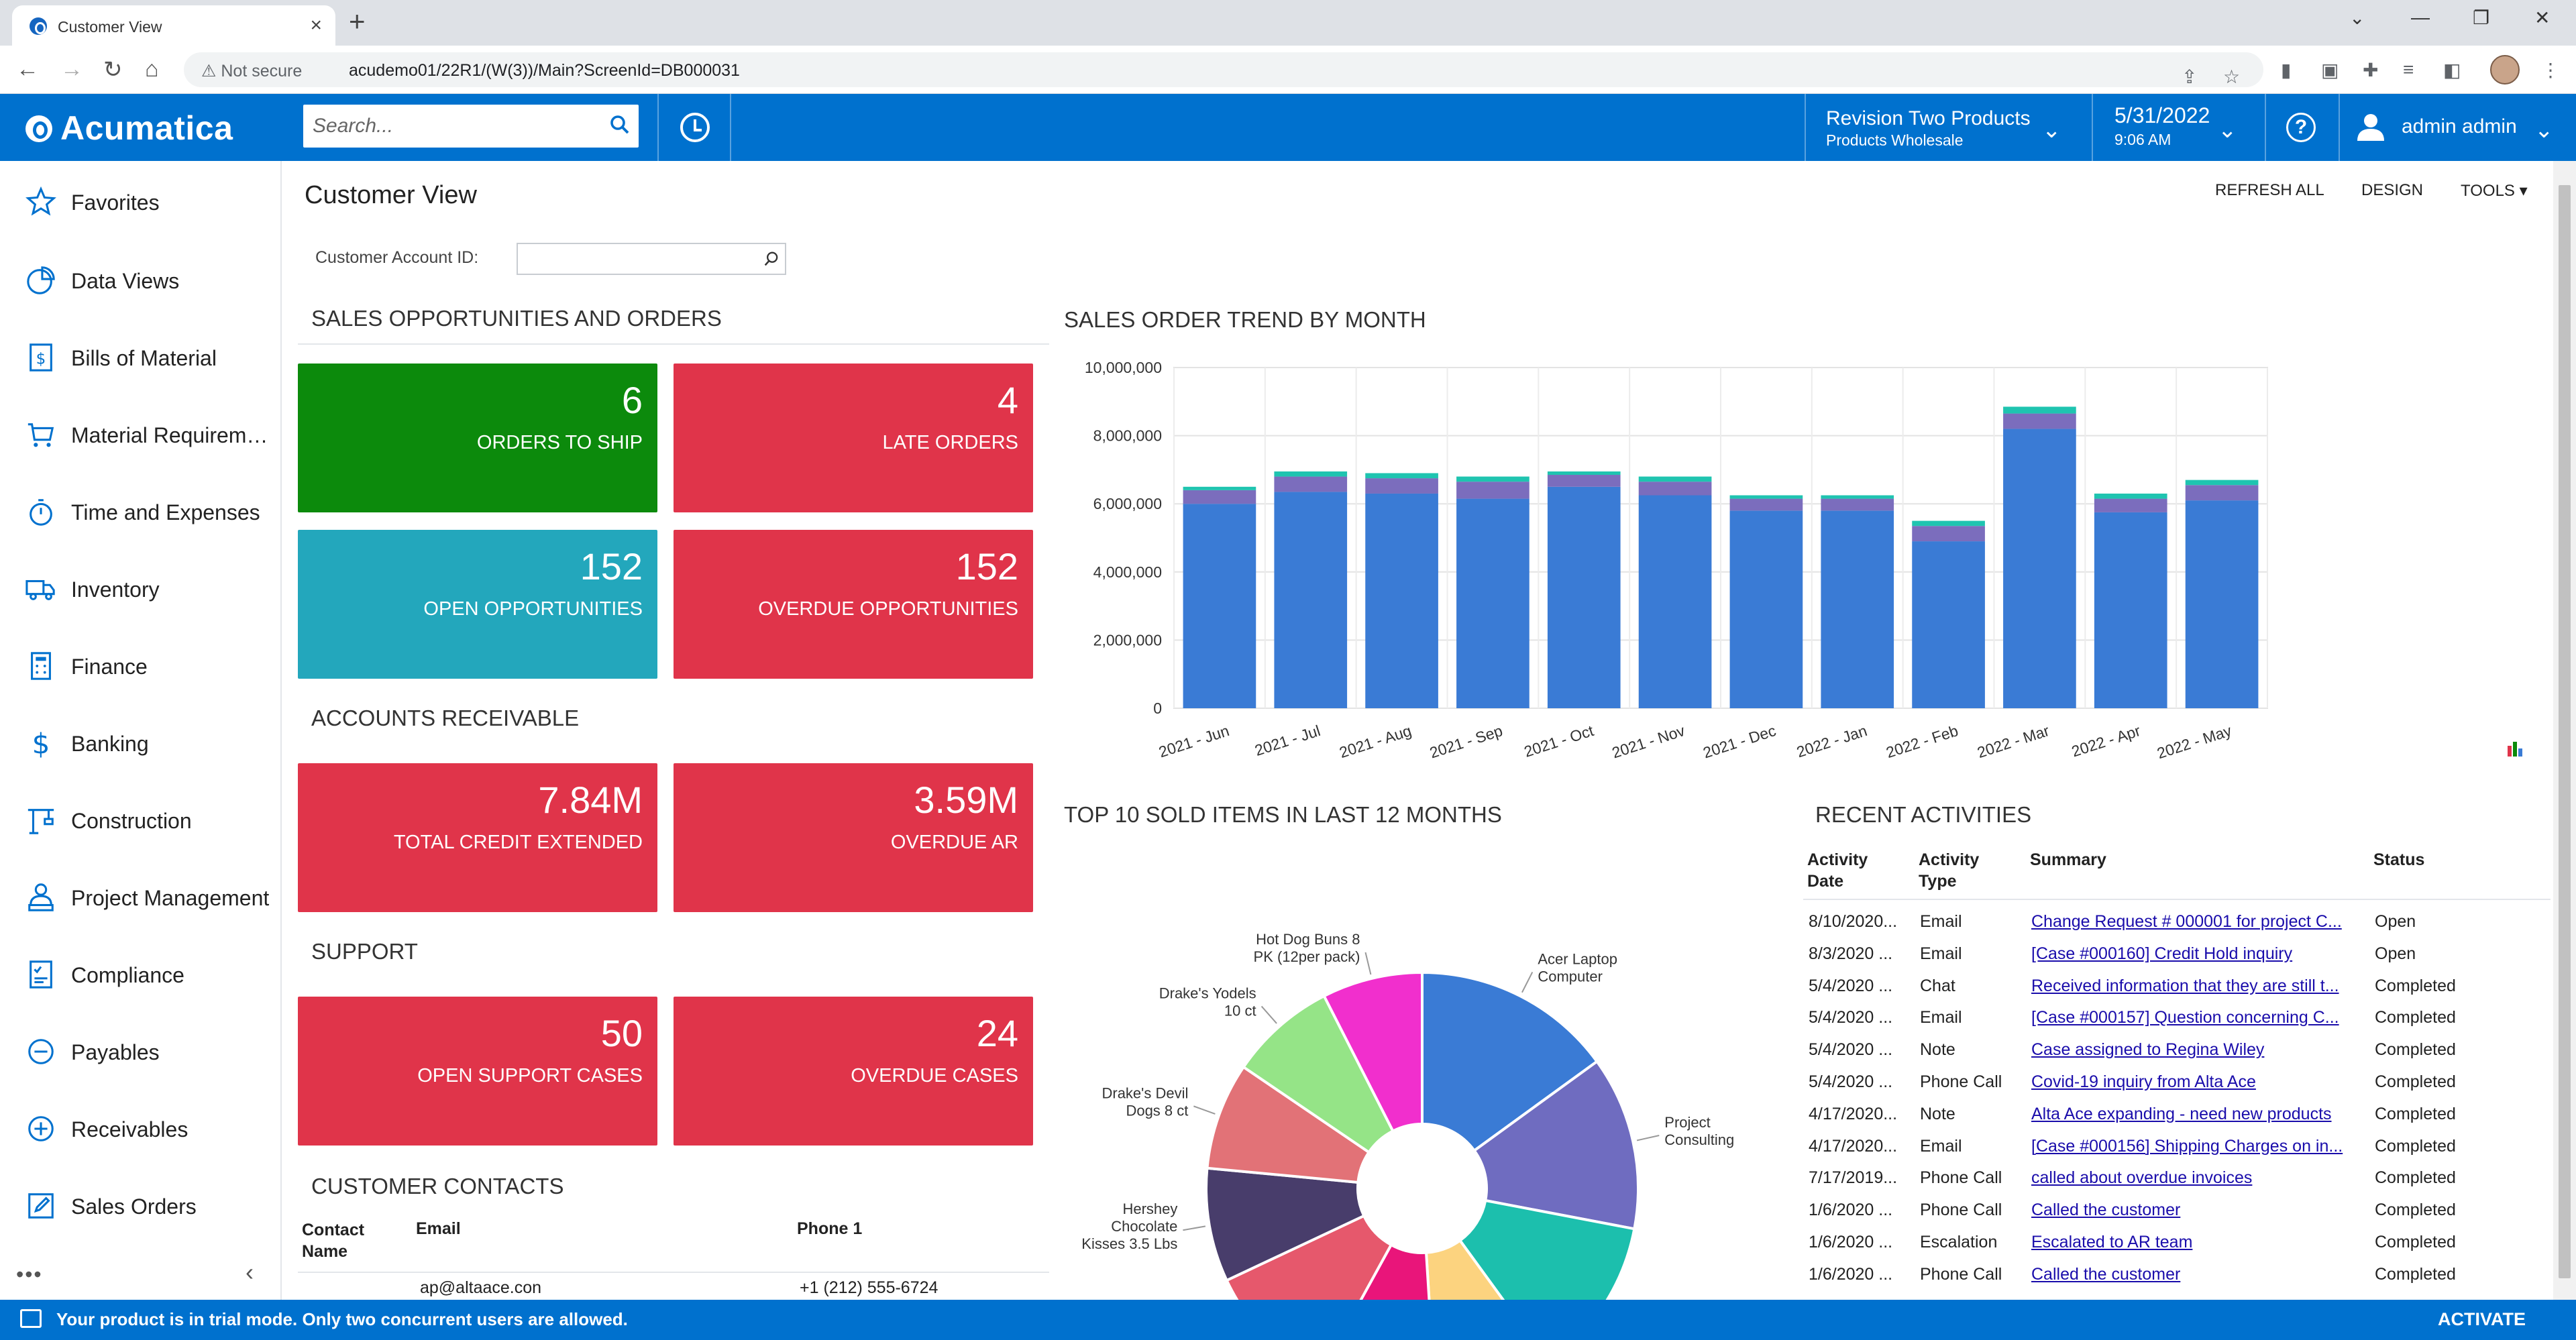 The width and height of the screenshot is (2576, 1340). Describe the element at coordinates (113, 69) in the screenshot. I see `reload-icon: ↻` at that location.